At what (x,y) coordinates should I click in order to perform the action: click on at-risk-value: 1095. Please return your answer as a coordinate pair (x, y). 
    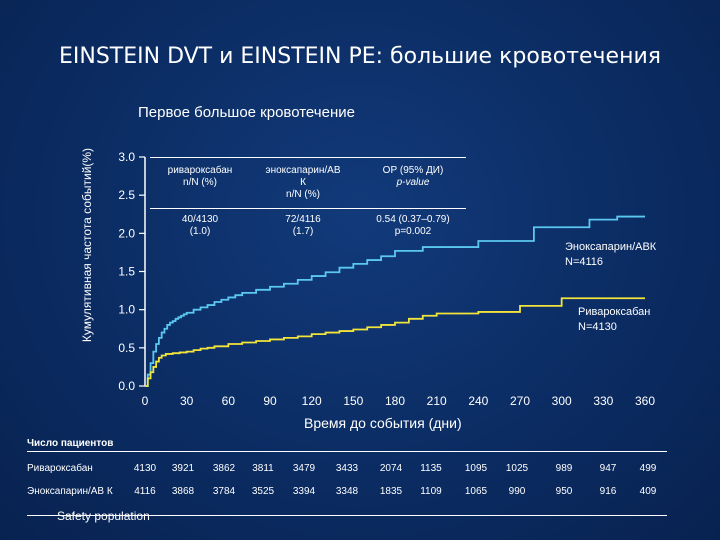
    Looking at the image, I should click on (476, 468).